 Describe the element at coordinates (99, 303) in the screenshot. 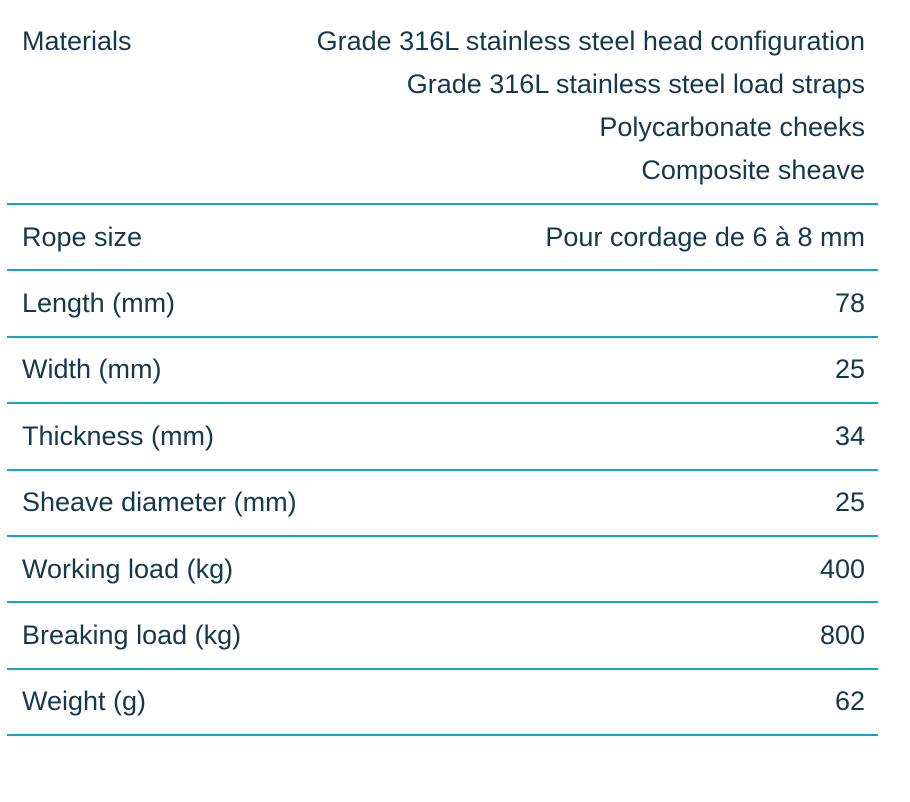

I see `row-label: Length (mm)` at that location.